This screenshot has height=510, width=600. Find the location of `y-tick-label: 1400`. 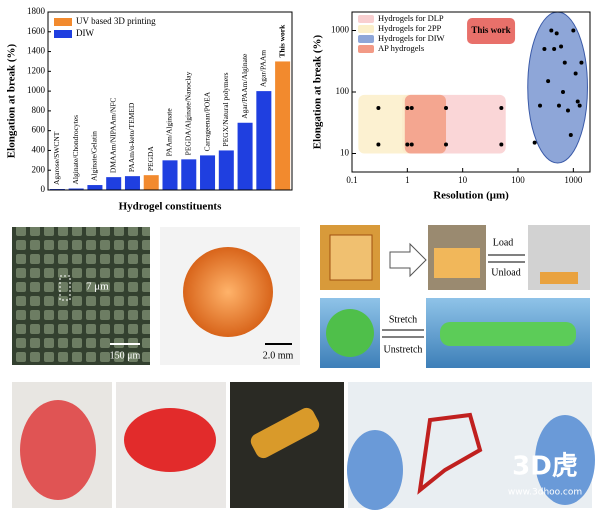

y-tick-label: 1400 is located at coordinates (36, 51).